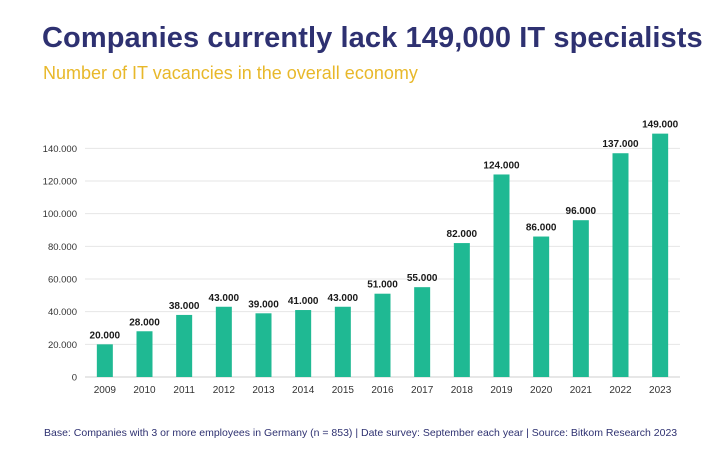 The width and height of the screenshot is (727, 463). What do you see at coordinates (144, 390) in the screenshot?
I see `x-tick-label: 2010` at bounding box center [144, 390].